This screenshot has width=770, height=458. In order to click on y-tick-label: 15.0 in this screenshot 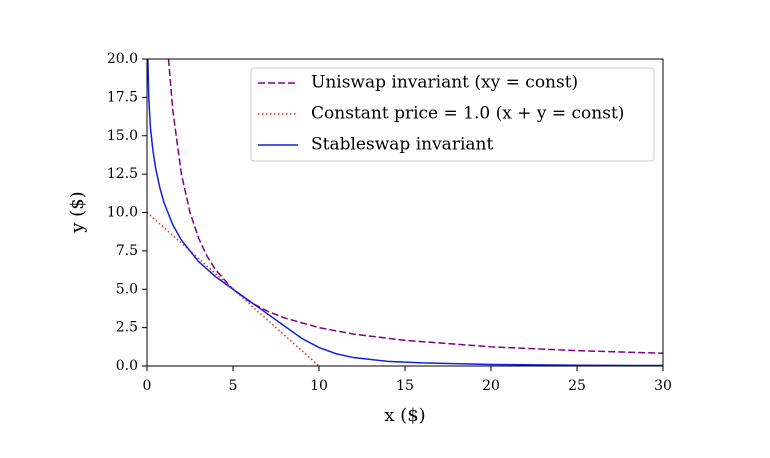, I will do `click(122, 136)`.